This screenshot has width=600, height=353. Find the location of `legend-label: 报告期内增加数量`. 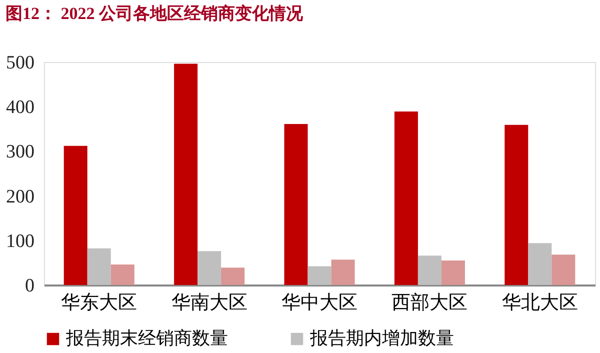

legend-label: 报告期内增加数量 is located at coordinates (381, 338).